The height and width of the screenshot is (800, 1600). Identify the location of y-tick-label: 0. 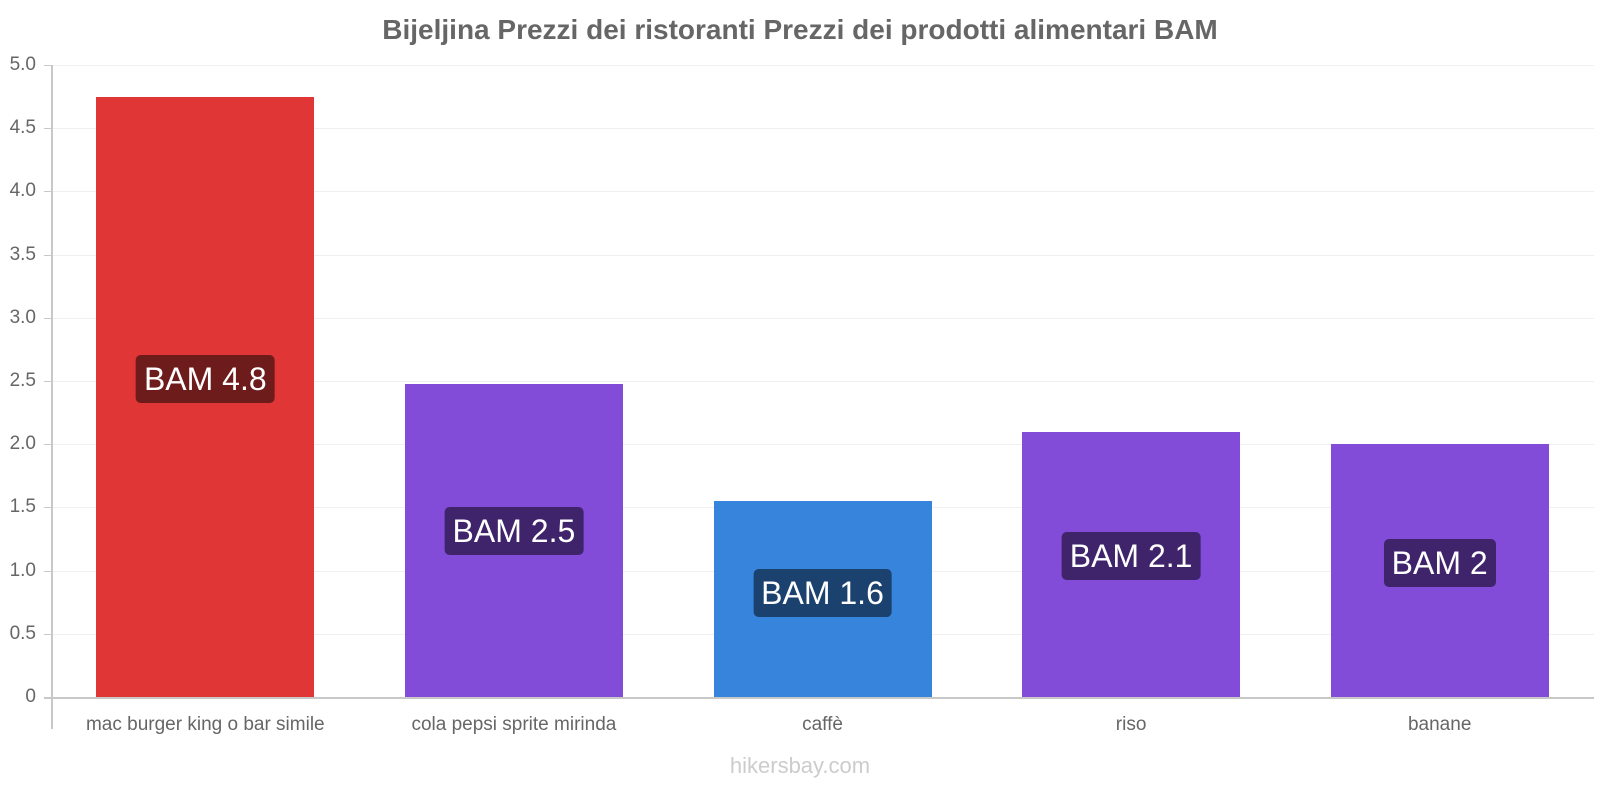
(30, 696).